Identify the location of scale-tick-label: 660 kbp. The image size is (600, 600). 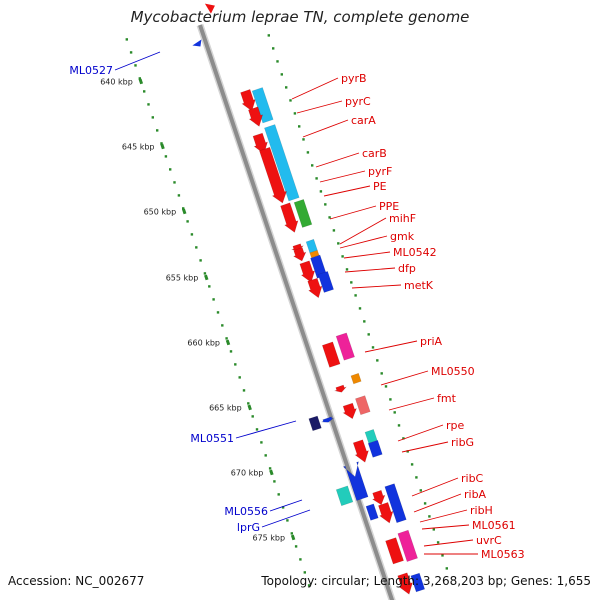
(203, 342).